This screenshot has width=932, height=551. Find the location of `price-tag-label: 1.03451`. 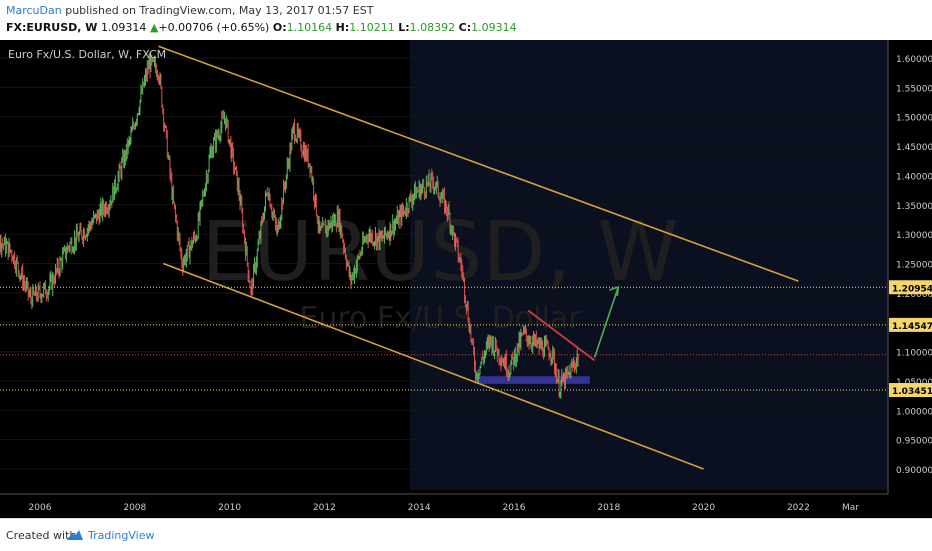

price-tag-label: 1.03451 is located at coordinates (912, 392).